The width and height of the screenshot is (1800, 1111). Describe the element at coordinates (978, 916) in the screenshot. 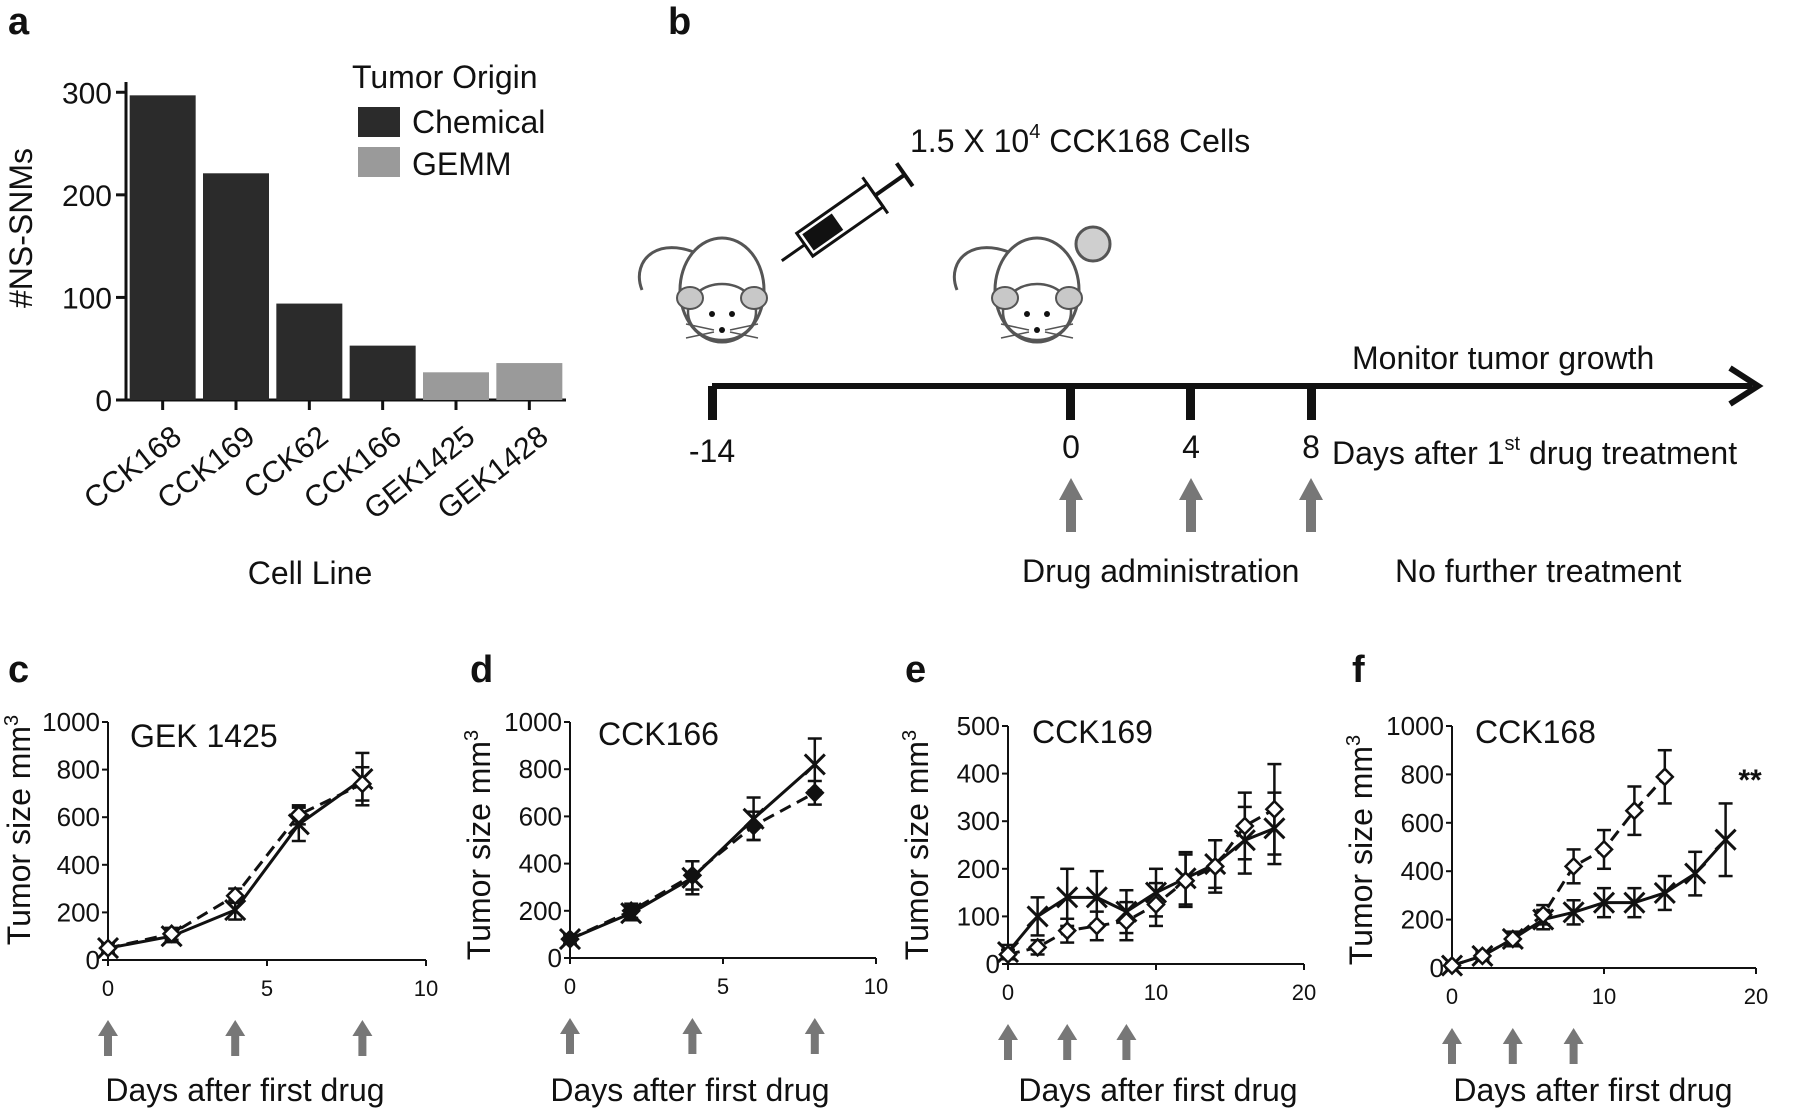

I see `panel-e-y-tick-label: 100` at that location.